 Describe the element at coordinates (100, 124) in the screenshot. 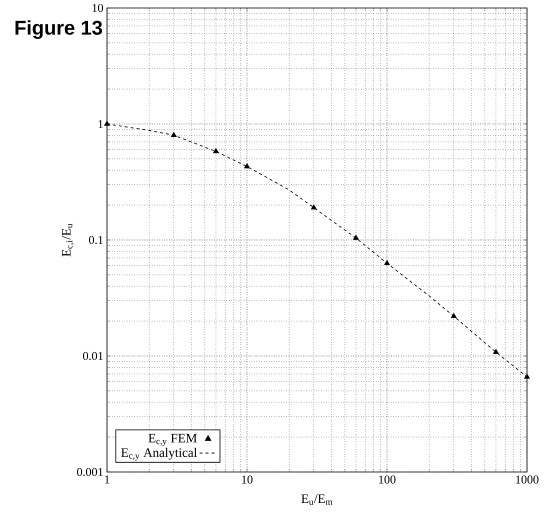

I see `y-tick-label: 1` at that location.